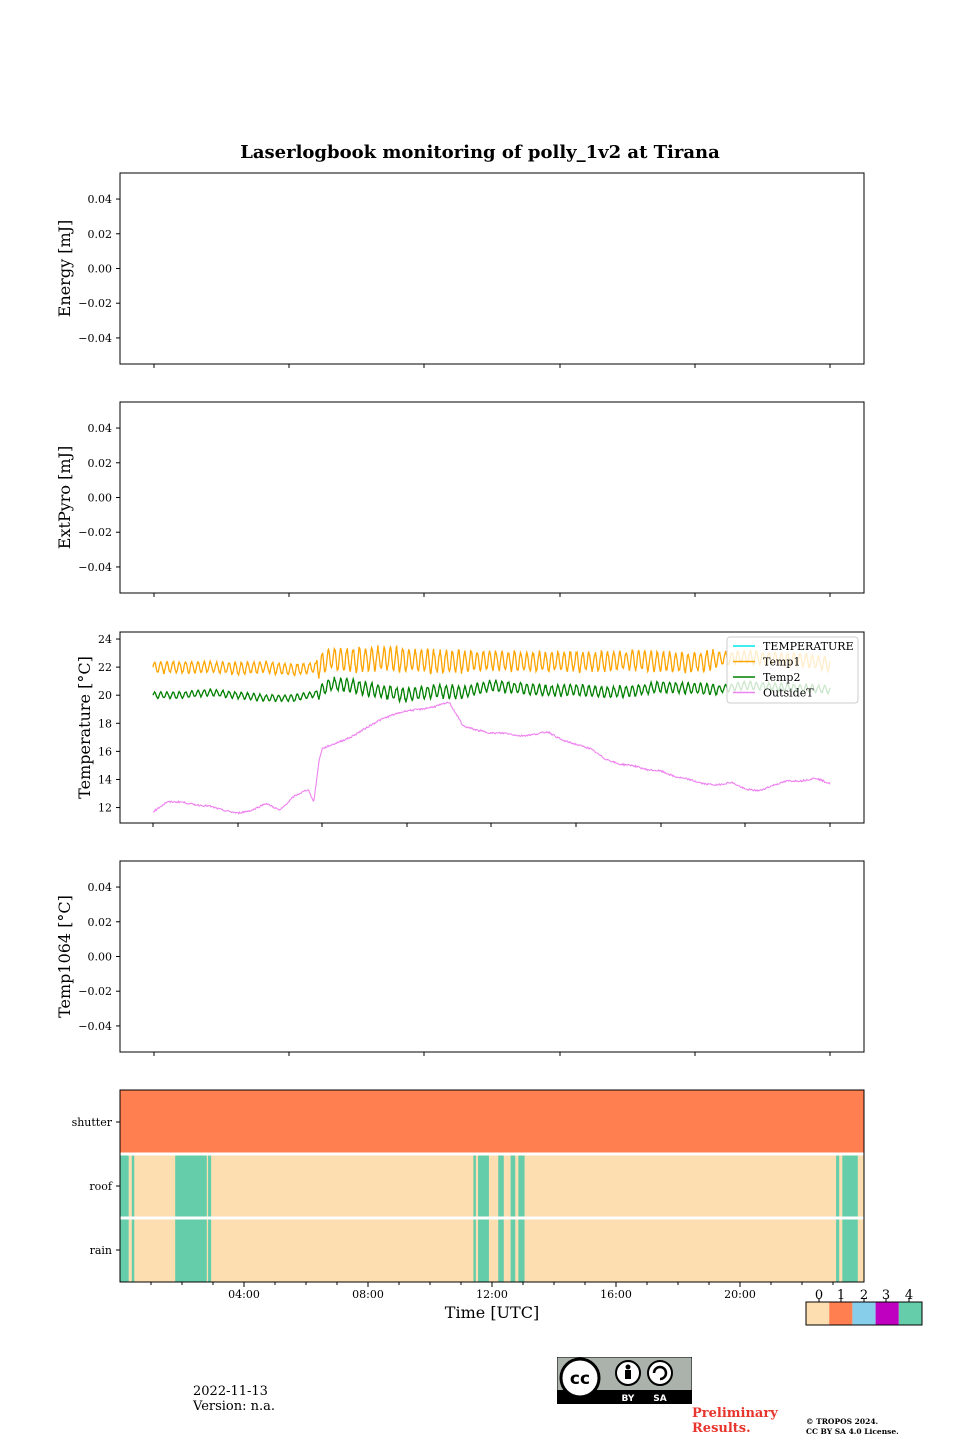 Image resolution: width=960 pixels, height=1440 pixels. I want to click on status-row-rain, so click(492, 1250).